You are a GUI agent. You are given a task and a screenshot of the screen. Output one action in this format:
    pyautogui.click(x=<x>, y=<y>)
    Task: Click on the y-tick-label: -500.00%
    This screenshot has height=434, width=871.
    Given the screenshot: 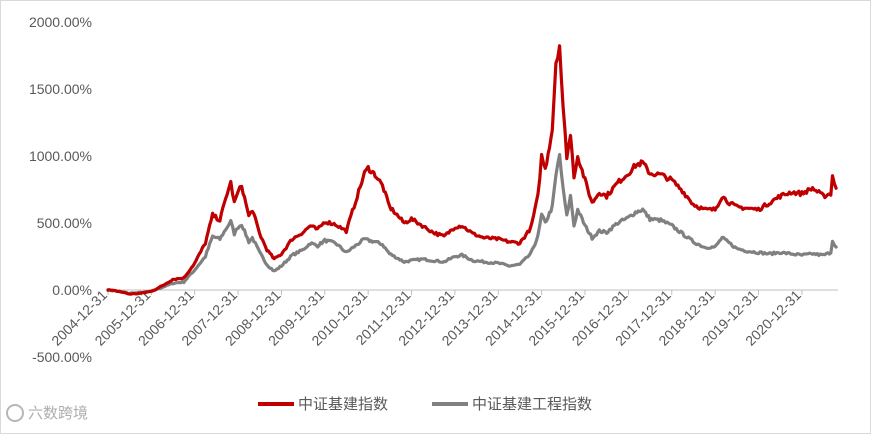 What is the action you would take?
    pyautogui.click(x=62, y=357)
    